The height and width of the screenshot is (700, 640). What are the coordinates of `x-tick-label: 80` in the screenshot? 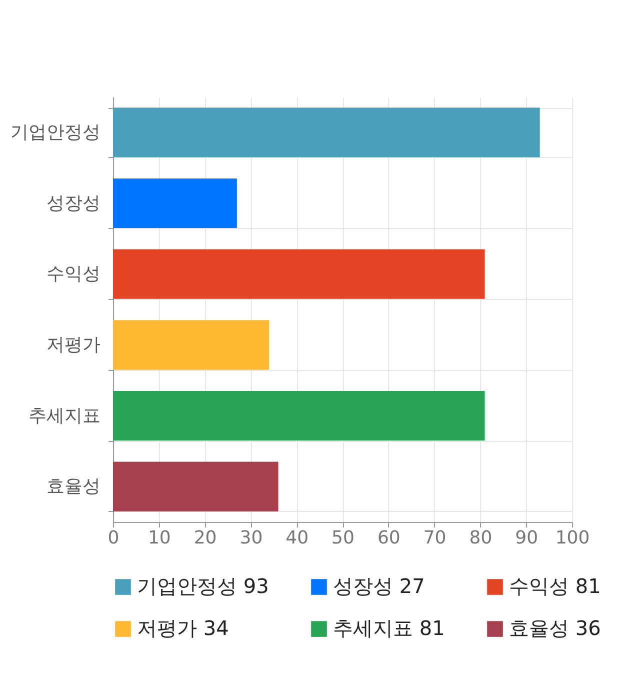 It's located at (480, 538).